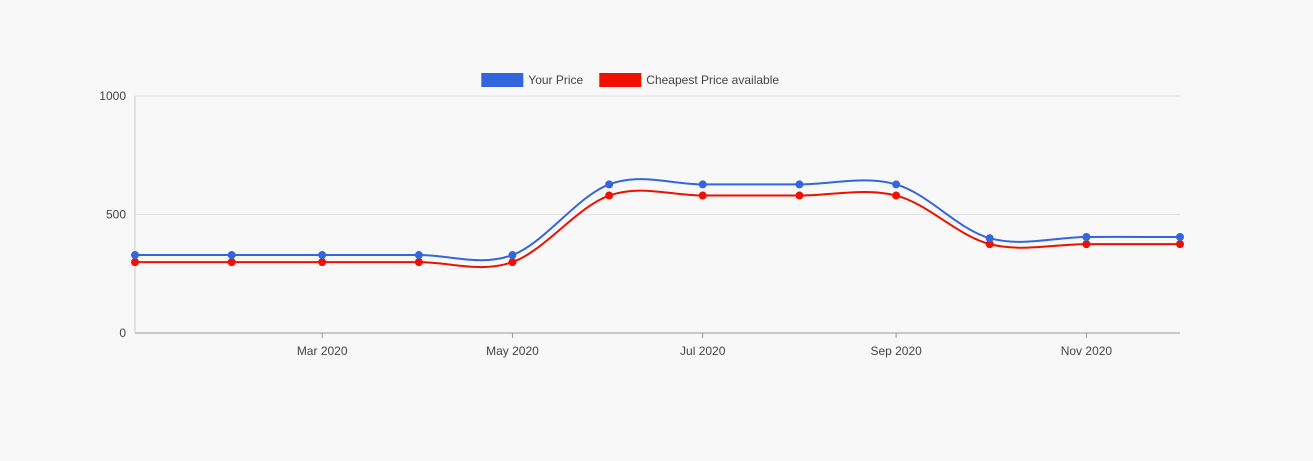  Describe the element at coordinates (512, 351) in the screenshot. I see `x-tick-label: May 2020` at that location.